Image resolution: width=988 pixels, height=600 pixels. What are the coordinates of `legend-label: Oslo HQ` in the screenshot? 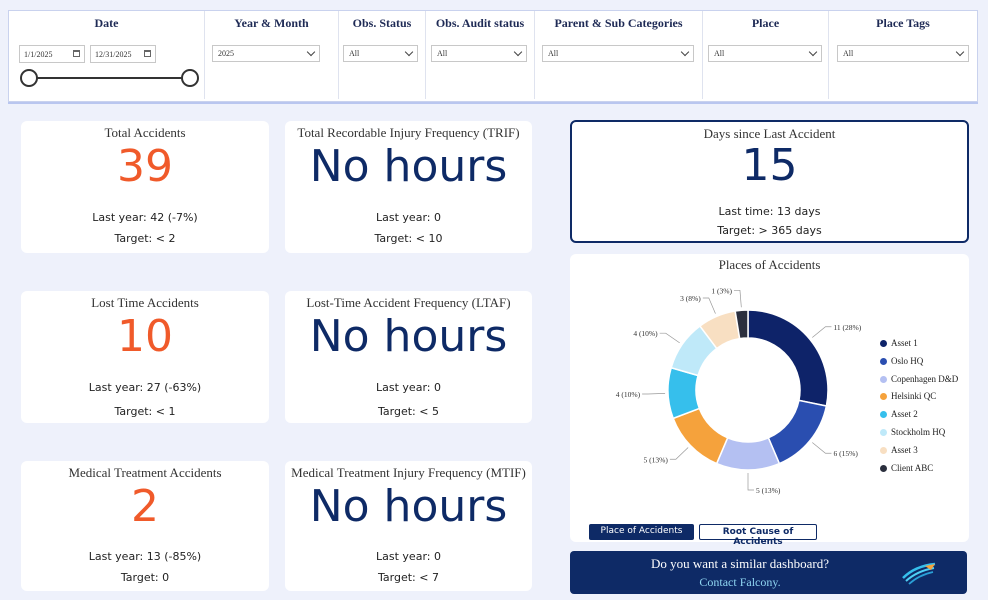 It's located at (907, 360).